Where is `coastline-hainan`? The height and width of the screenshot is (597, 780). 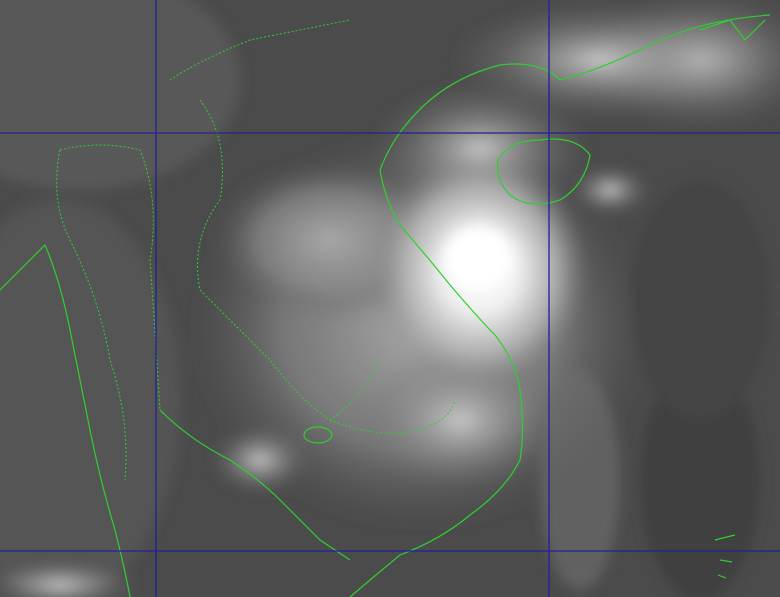
coastline-hainan is located at coordinates (543, 171).